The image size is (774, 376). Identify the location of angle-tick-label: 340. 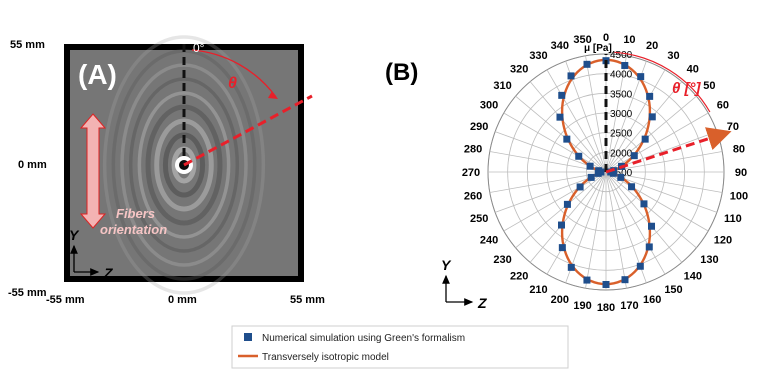
(560, 46).